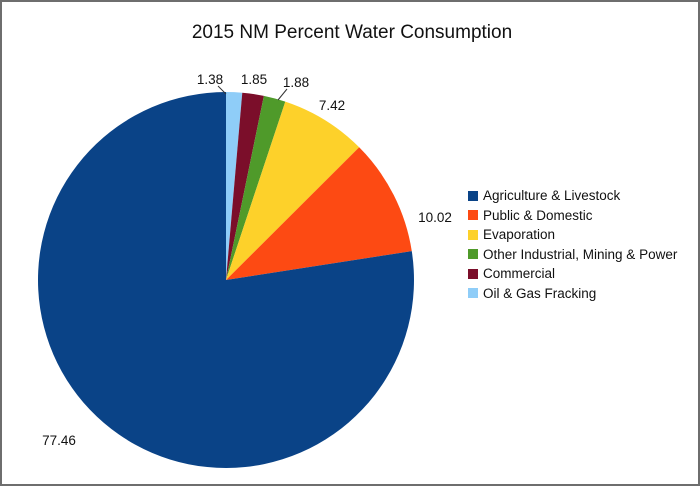  I want to click on legend-label: Agriculture & Livestock, so click(552, 196).